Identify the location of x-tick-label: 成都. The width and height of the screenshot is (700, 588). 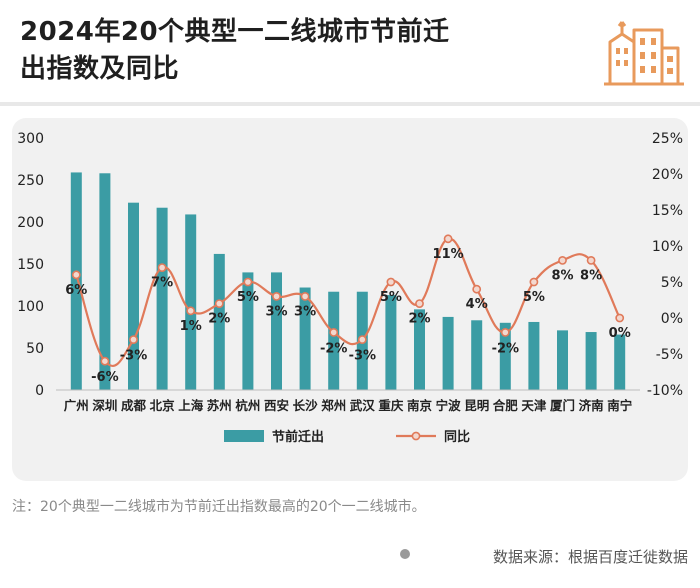
(134, 405).